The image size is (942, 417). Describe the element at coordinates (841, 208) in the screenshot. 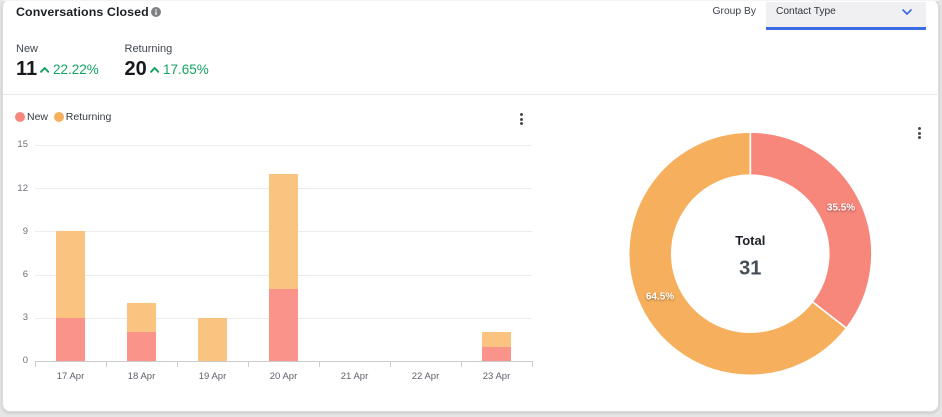

I see `svg-text: 35.5%` at that location.